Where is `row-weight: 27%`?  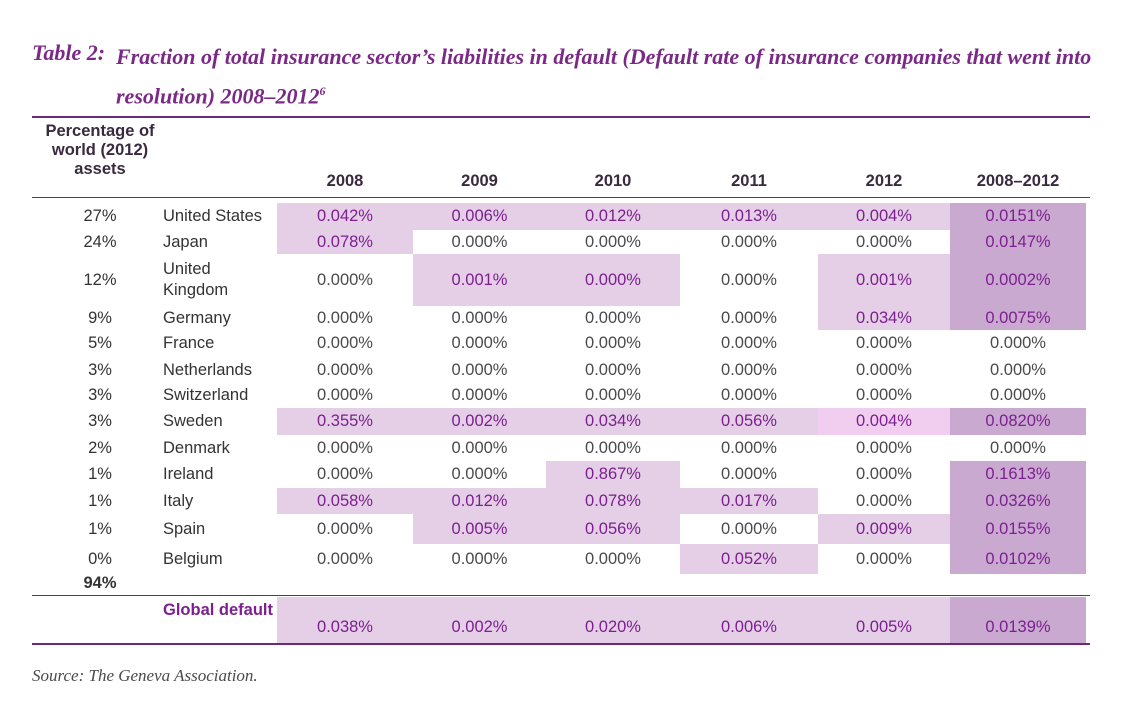 row-weight: 27% is located at coordinates (100, 216).